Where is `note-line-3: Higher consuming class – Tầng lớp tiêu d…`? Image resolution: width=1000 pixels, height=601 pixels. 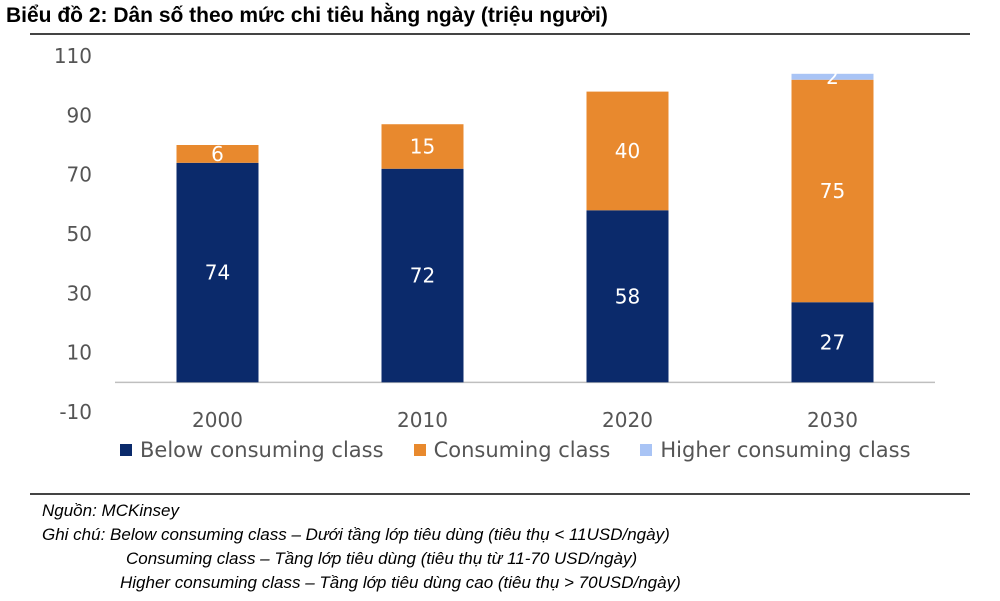 note-line-3: Higher consuming class – Tầng lớp tiêu d… is located at coordinates (400, 582).